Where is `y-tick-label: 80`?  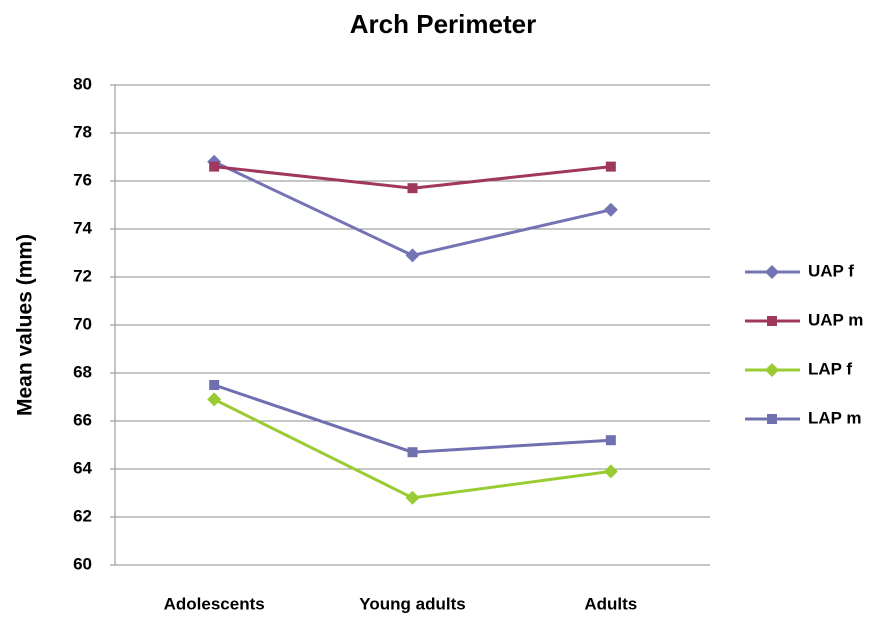 y-tick-label: 80 is located at coordinates (82, 83).